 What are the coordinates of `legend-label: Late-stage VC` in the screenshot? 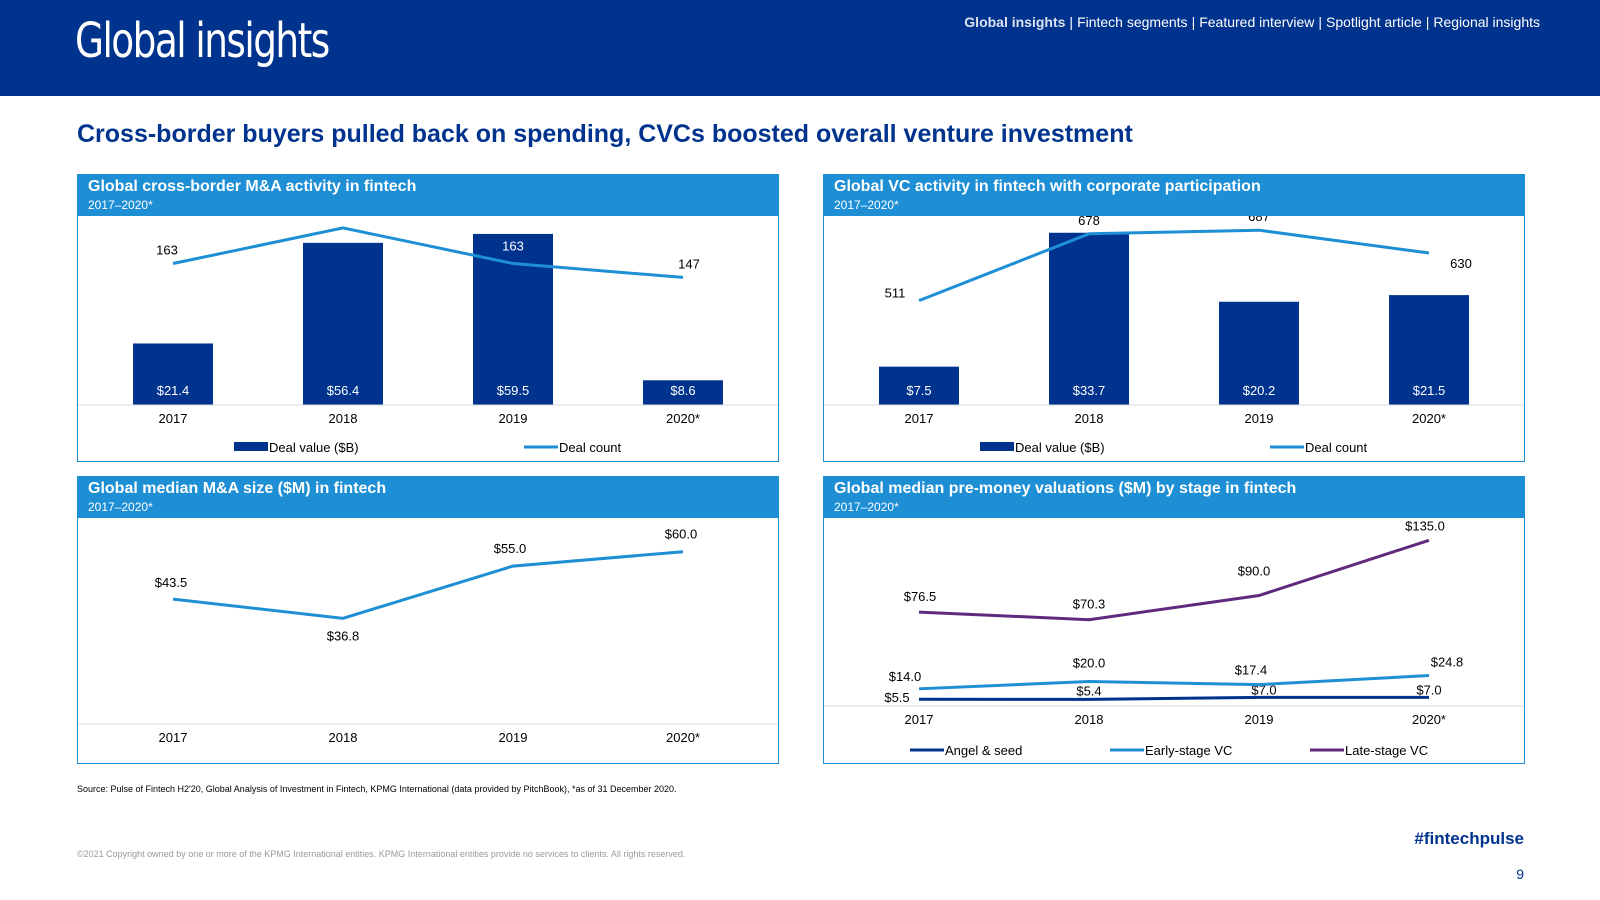 It's located at (1386, 750).